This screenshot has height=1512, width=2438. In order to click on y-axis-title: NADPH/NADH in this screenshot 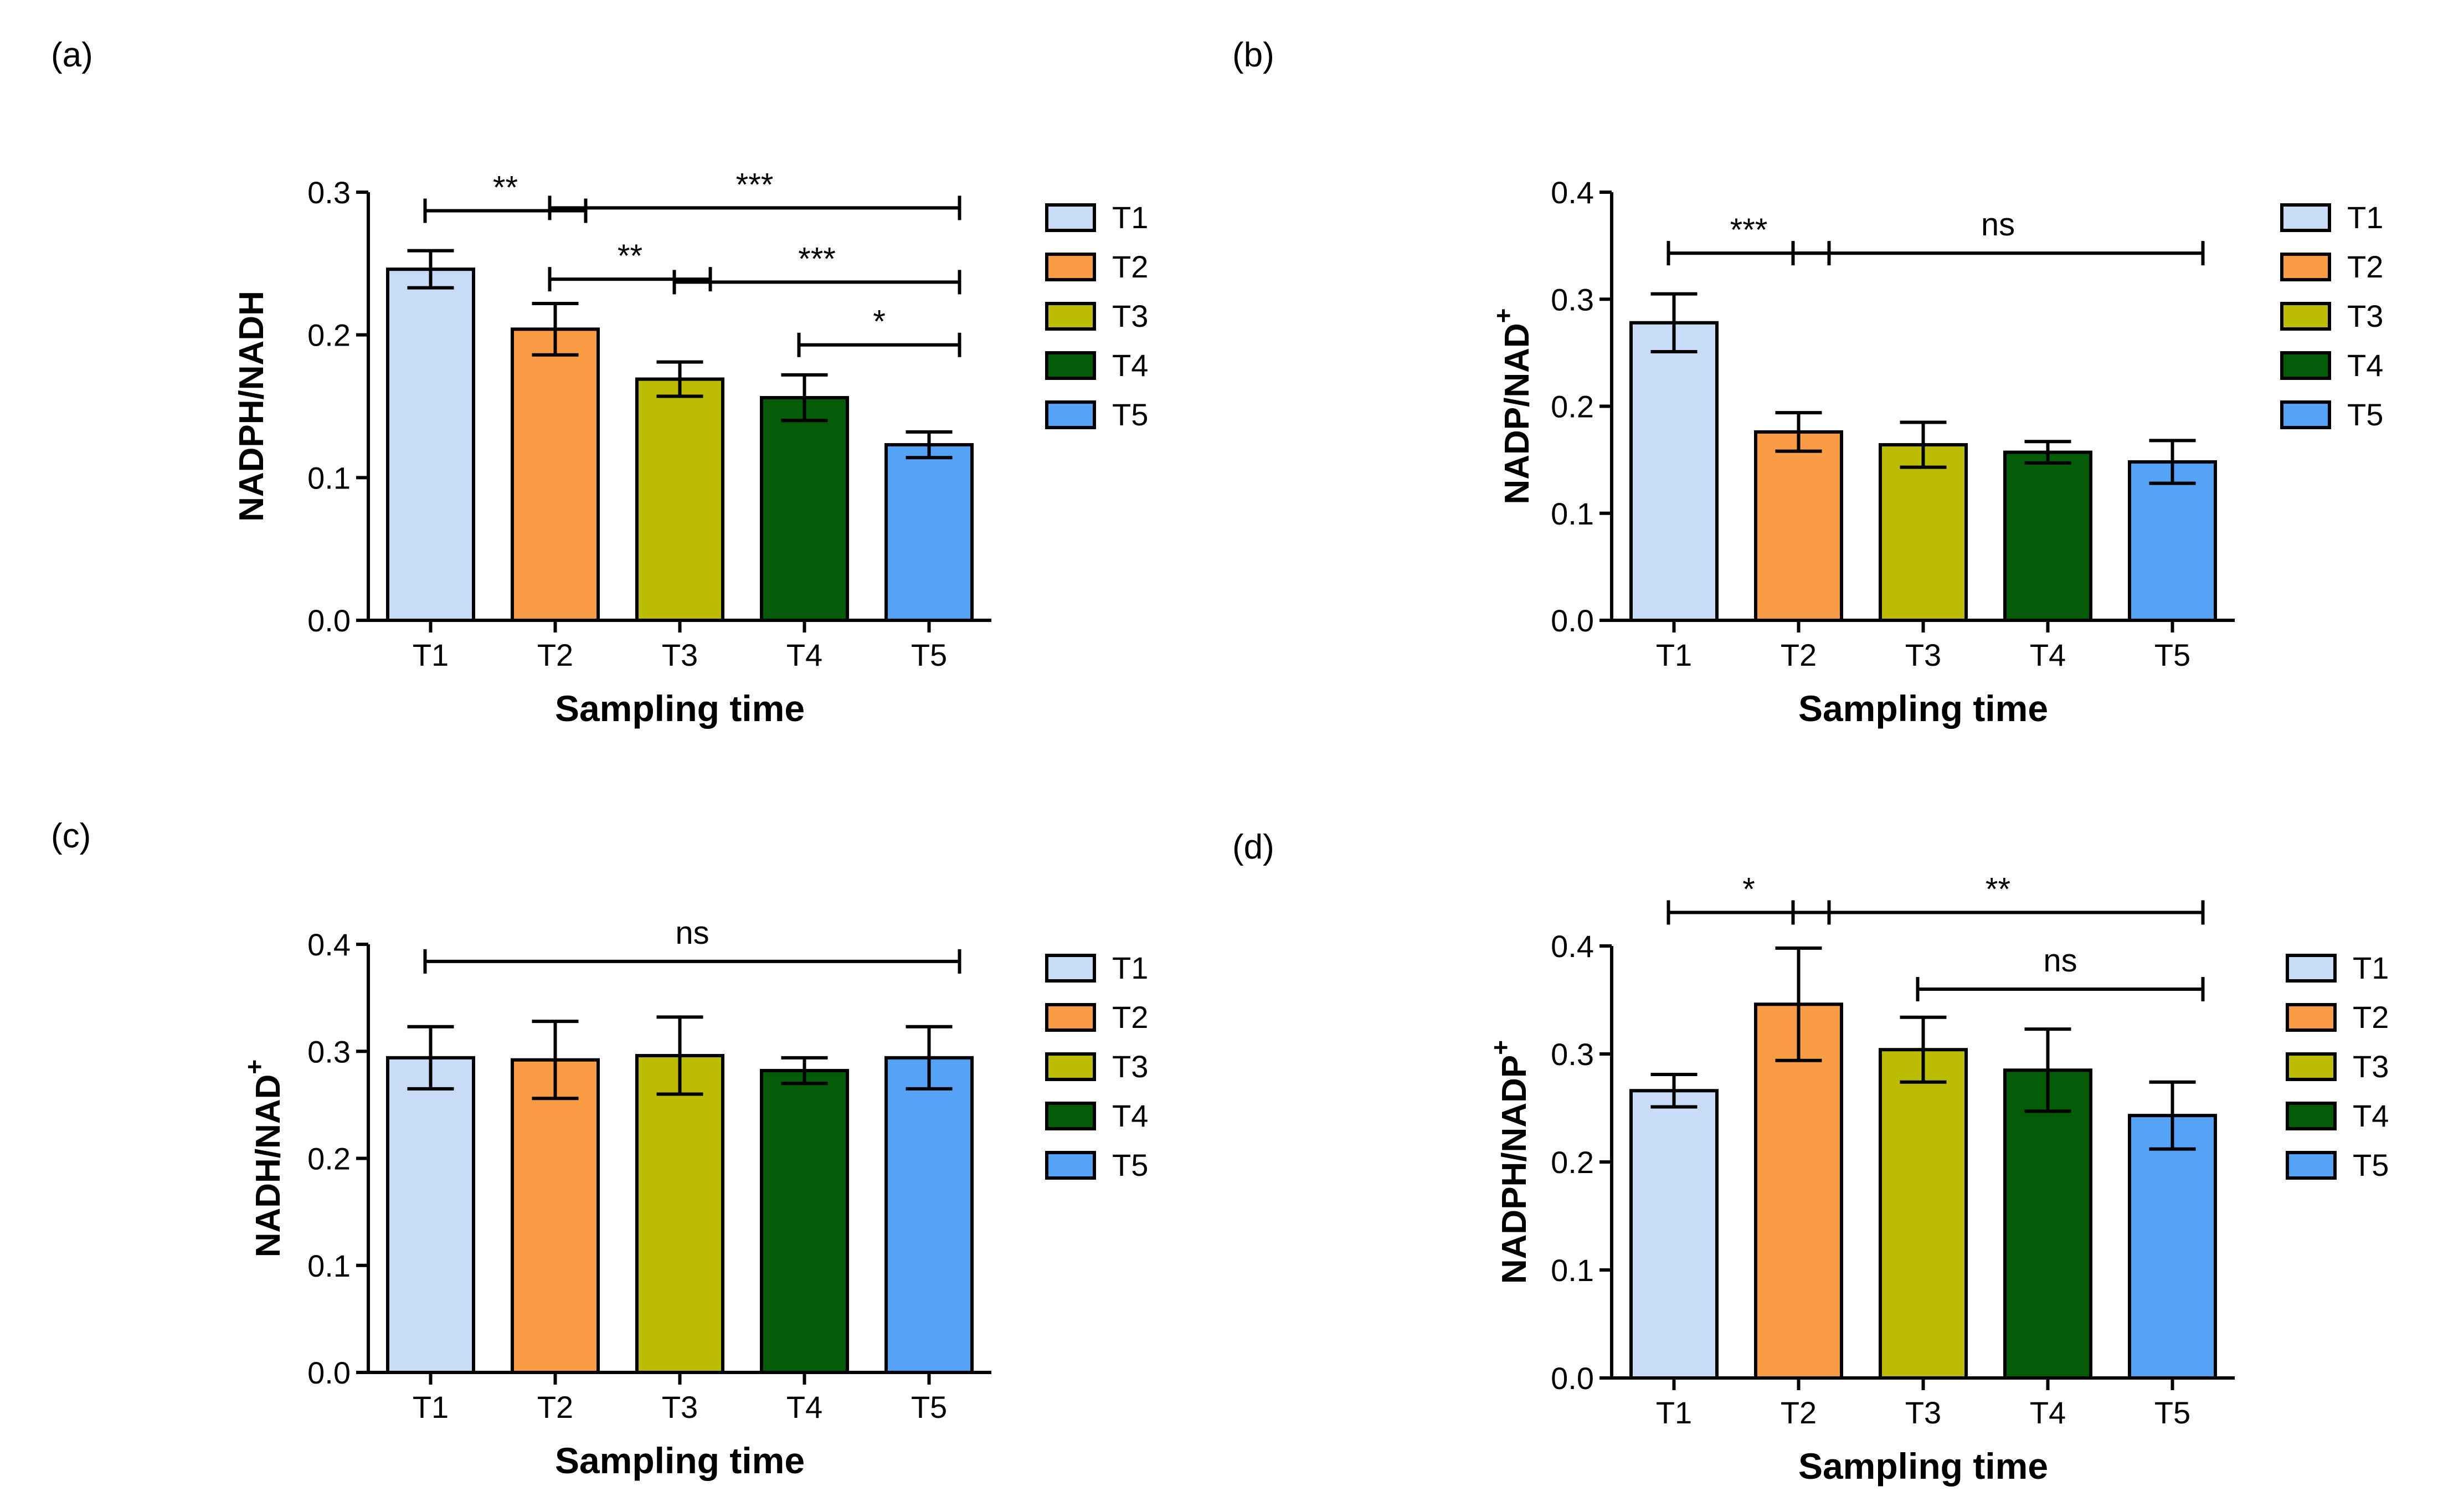, I will do `click(252, 407)`.